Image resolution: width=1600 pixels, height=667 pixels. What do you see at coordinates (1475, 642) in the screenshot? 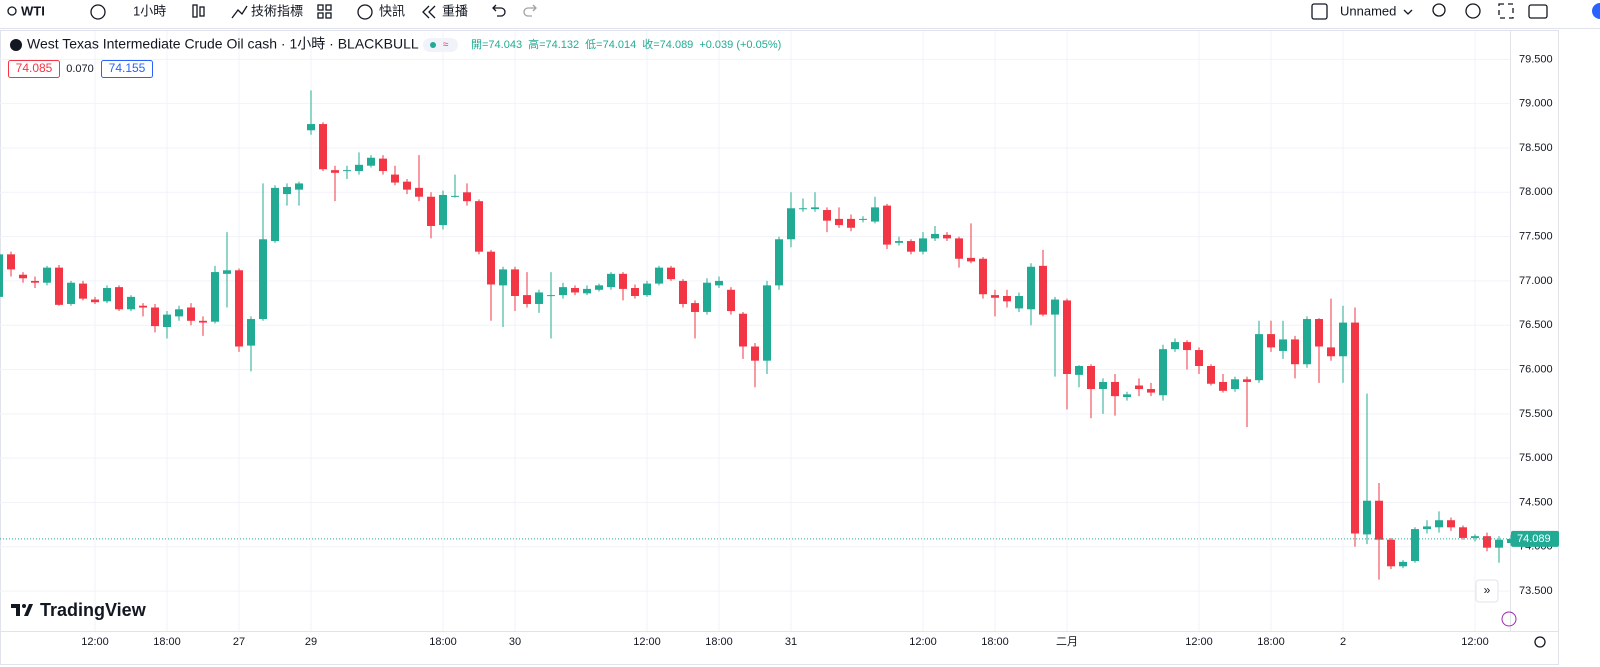
I see `x-tick-label: 12:00` at bounding box center [1475, 642].